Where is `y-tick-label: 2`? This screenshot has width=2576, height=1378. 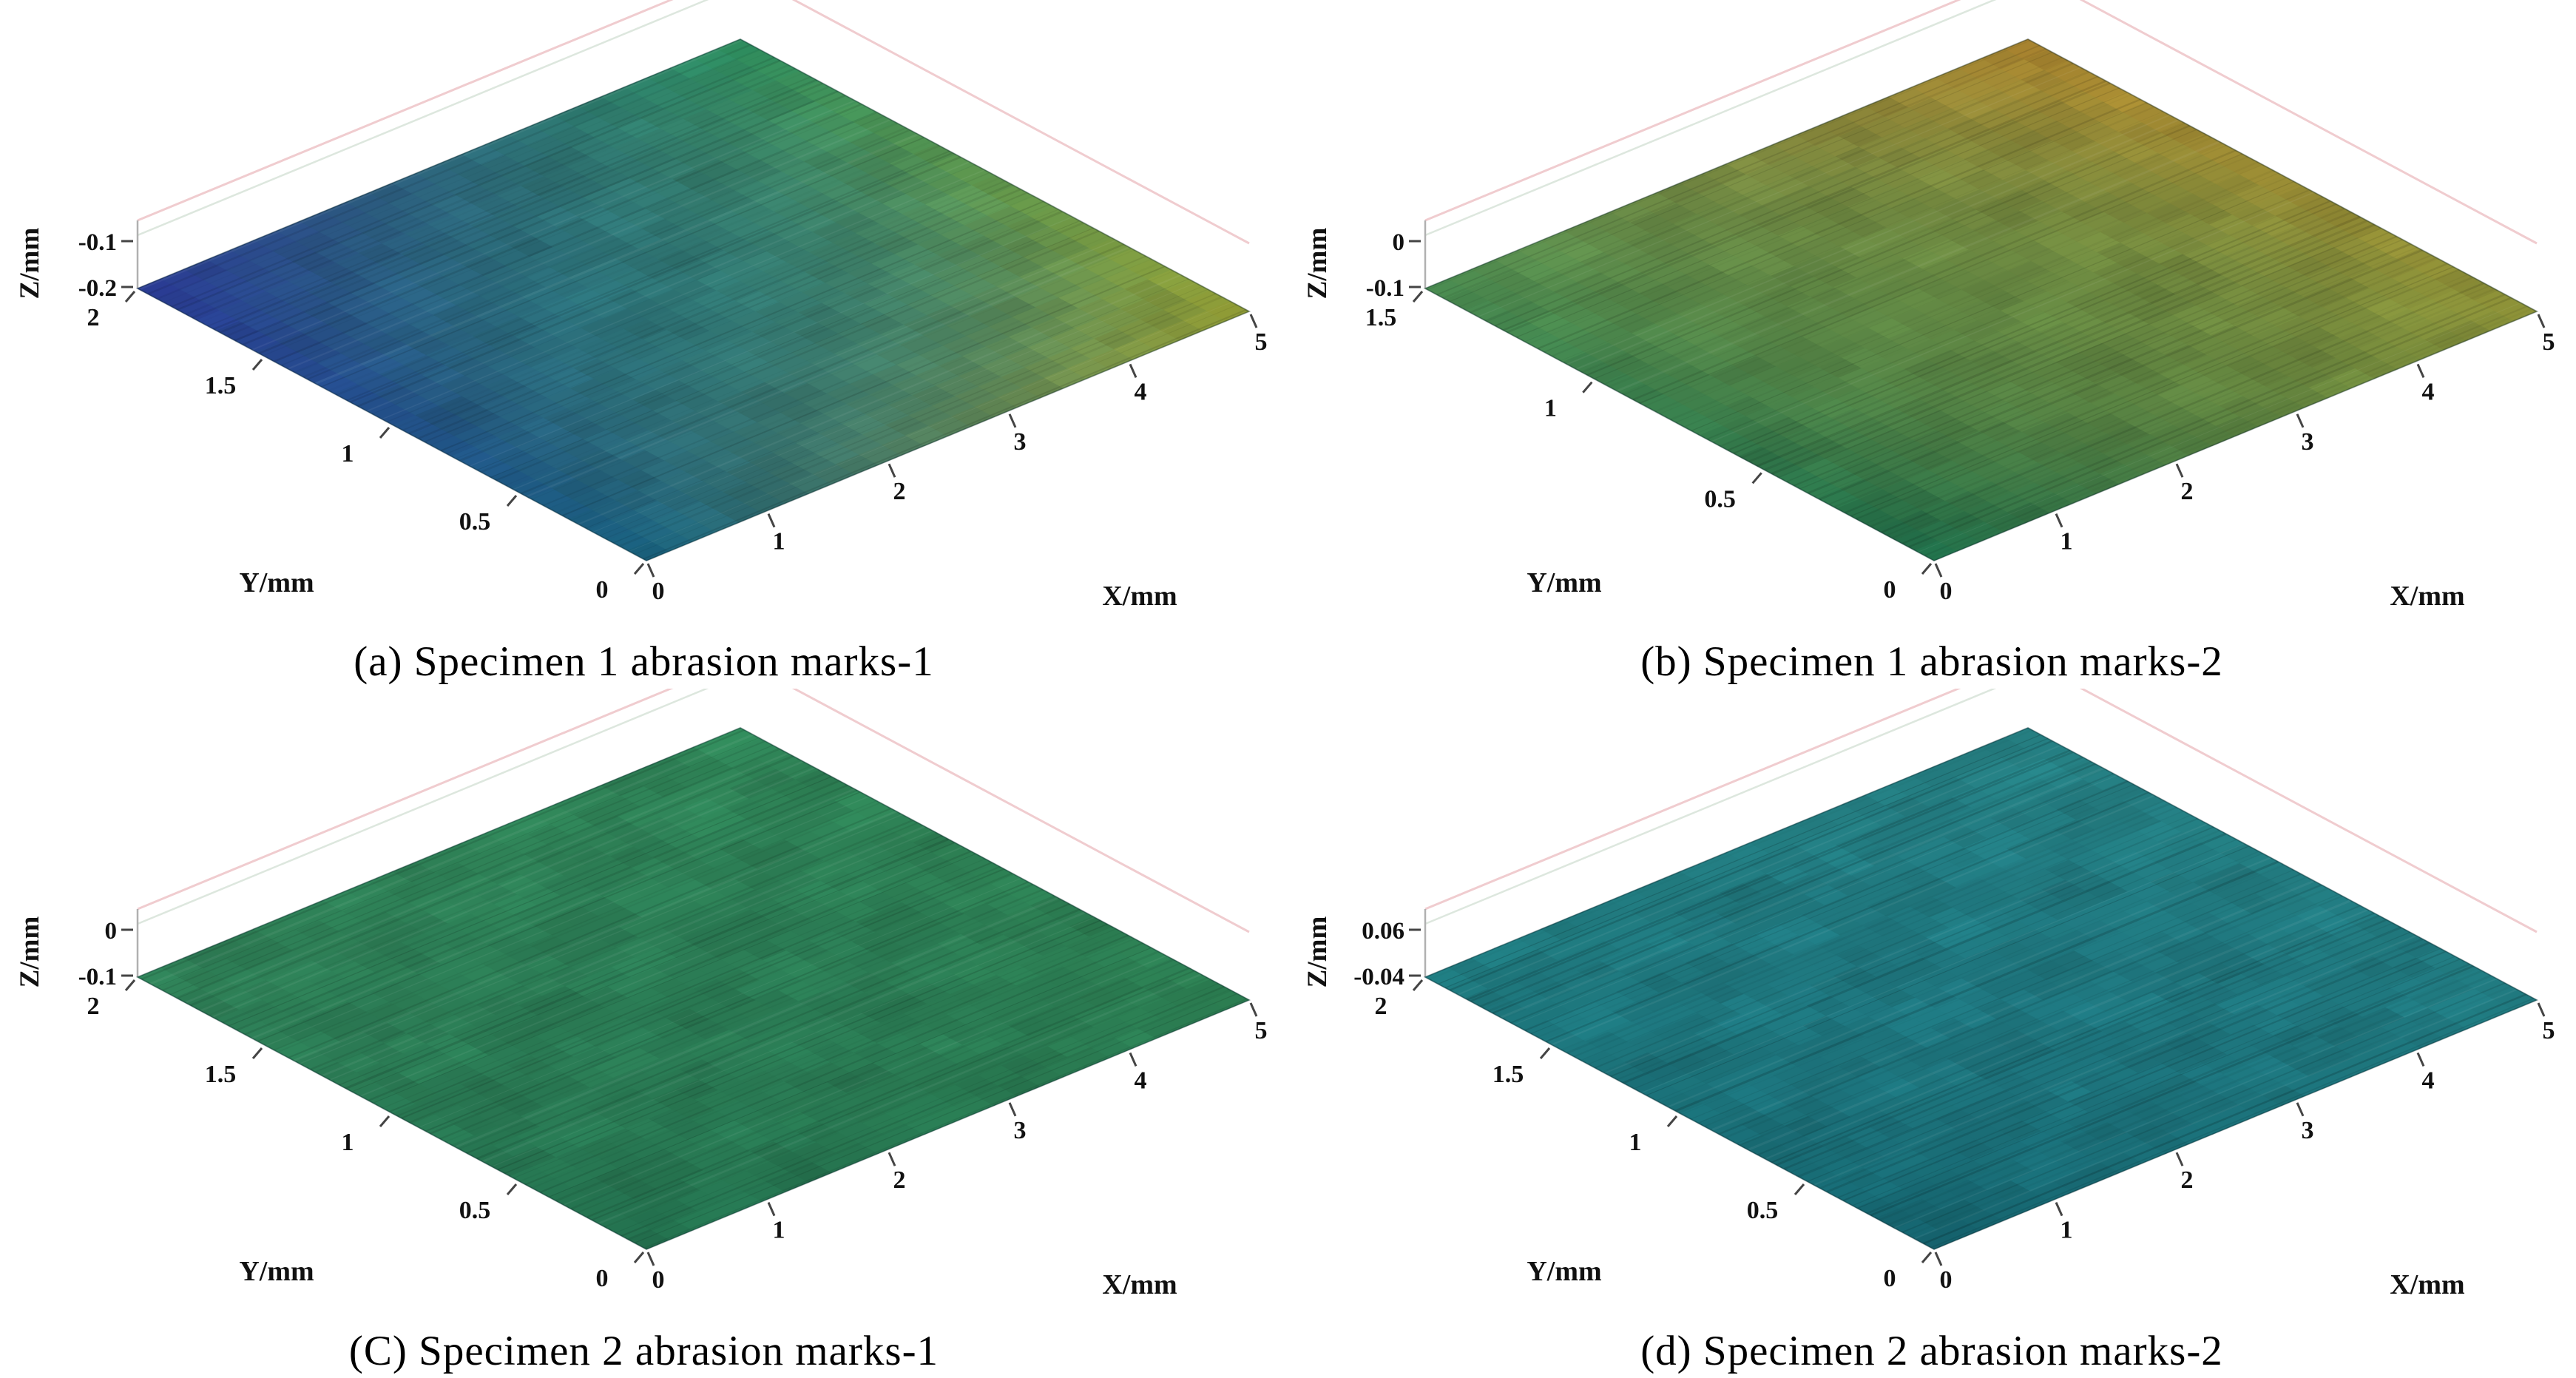
y-tick-label: 2 is located at coordinates (93, 1006).